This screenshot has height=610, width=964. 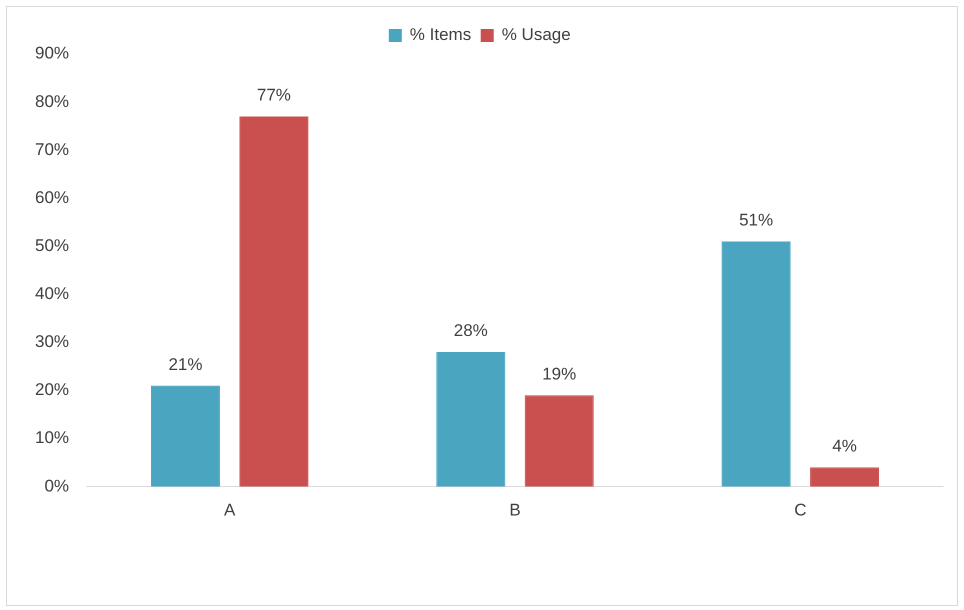 What do you see at coordinates (52, 390) in the screenshot?
I see `y-tick-label: 20%` at bounding box center [52, 390].